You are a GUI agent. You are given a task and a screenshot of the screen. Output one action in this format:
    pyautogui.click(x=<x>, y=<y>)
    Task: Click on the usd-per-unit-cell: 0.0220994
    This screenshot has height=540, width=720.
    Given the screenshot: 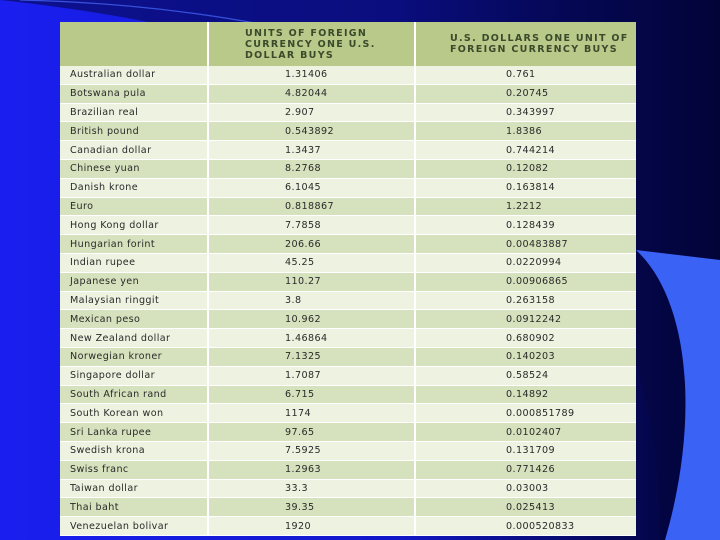 What is the action you would take?
    pyautogui.click(x=525, y=263)
    